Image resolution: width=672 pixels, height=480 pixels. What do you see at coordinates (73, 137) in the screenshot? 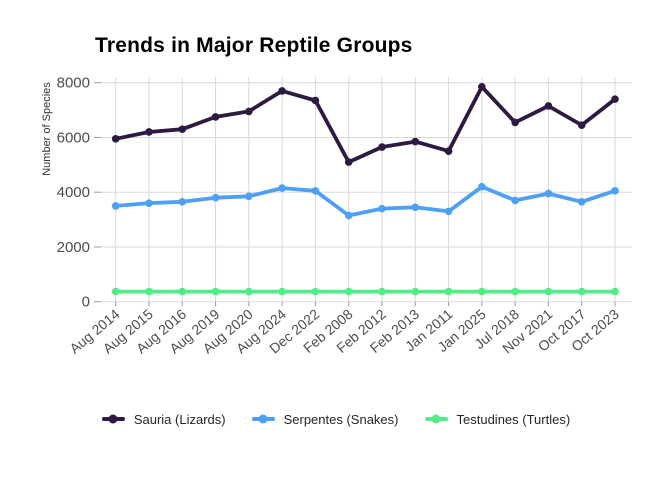
I see `y-tick-label: 6000` at bounding box center [73, 137].